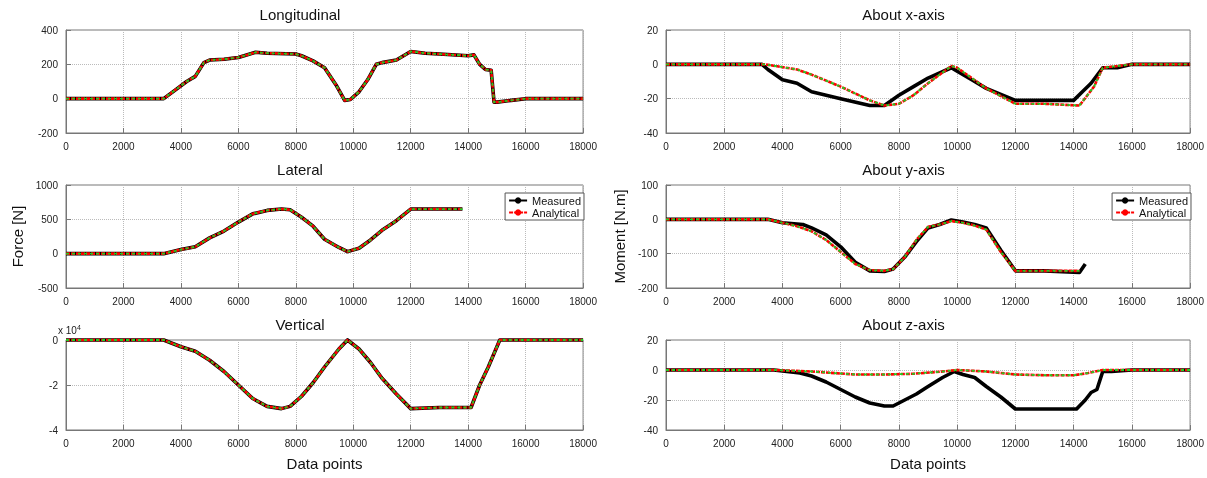 This screenshot has height=478, width=1207. Describe the element at coordinates (903, 14) in the screenshot. I see `chart-title: About x-axis` at that location.